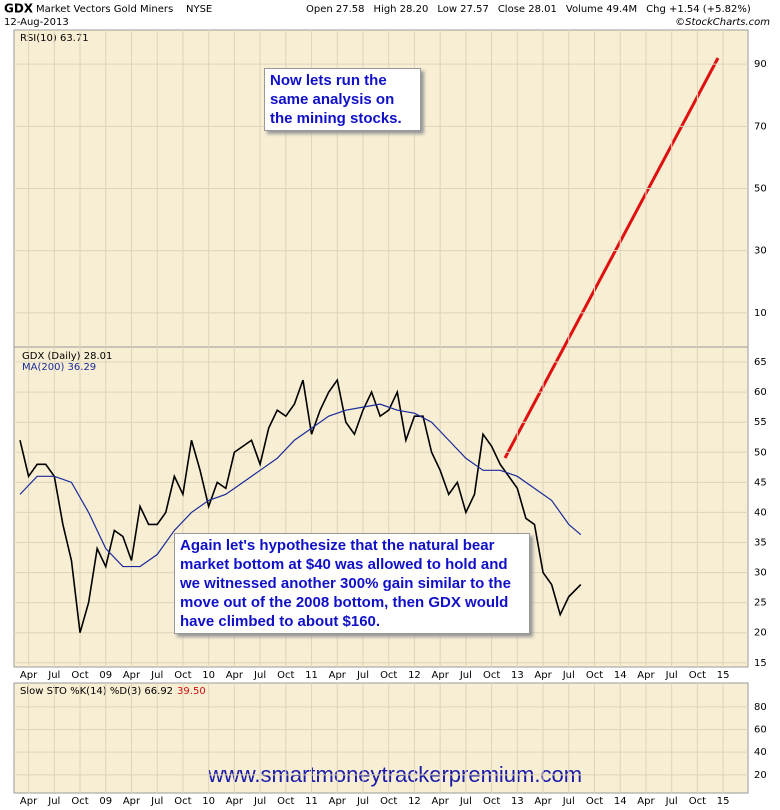 Image resolution: width=780 pixels, height=810 pixels. Describe the element at coordinates (19, 9) in the screenshot. I see `symbol: GDX` at that location.